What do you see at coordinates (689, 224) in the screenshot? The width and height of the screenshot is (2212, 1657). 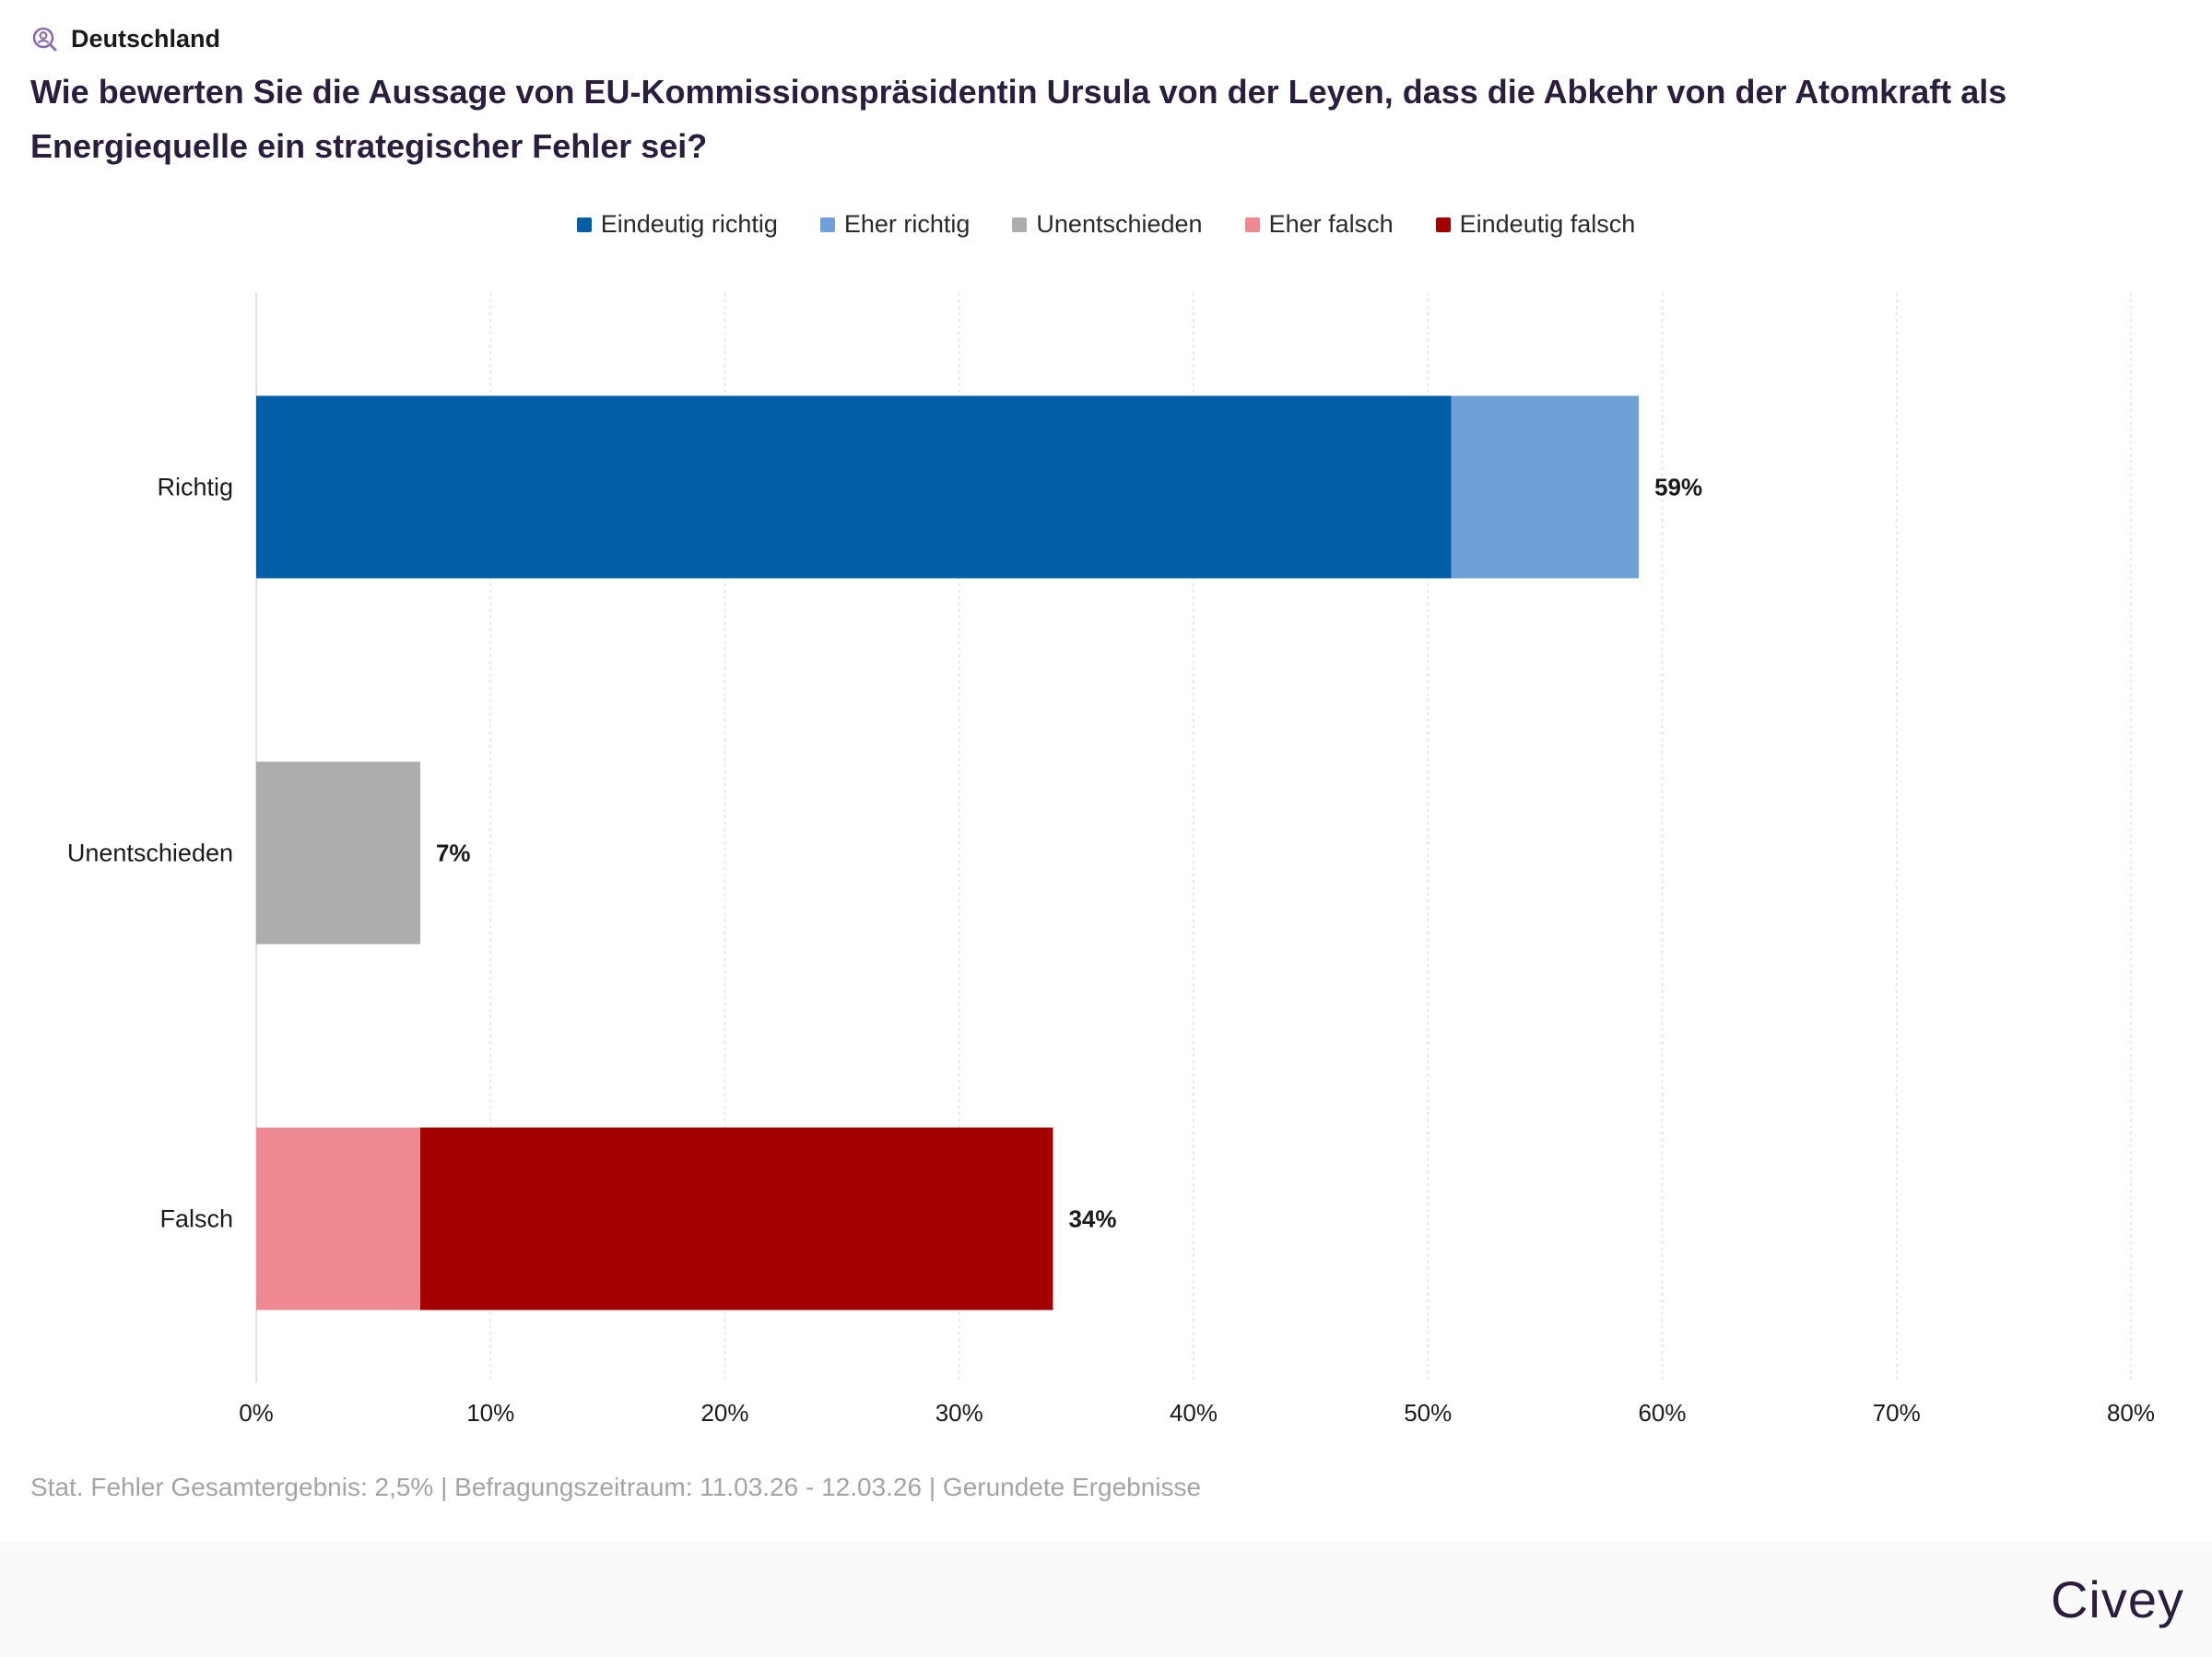 I see `legend-label: Eindeutig richtig` at bounding box center [689, 224].